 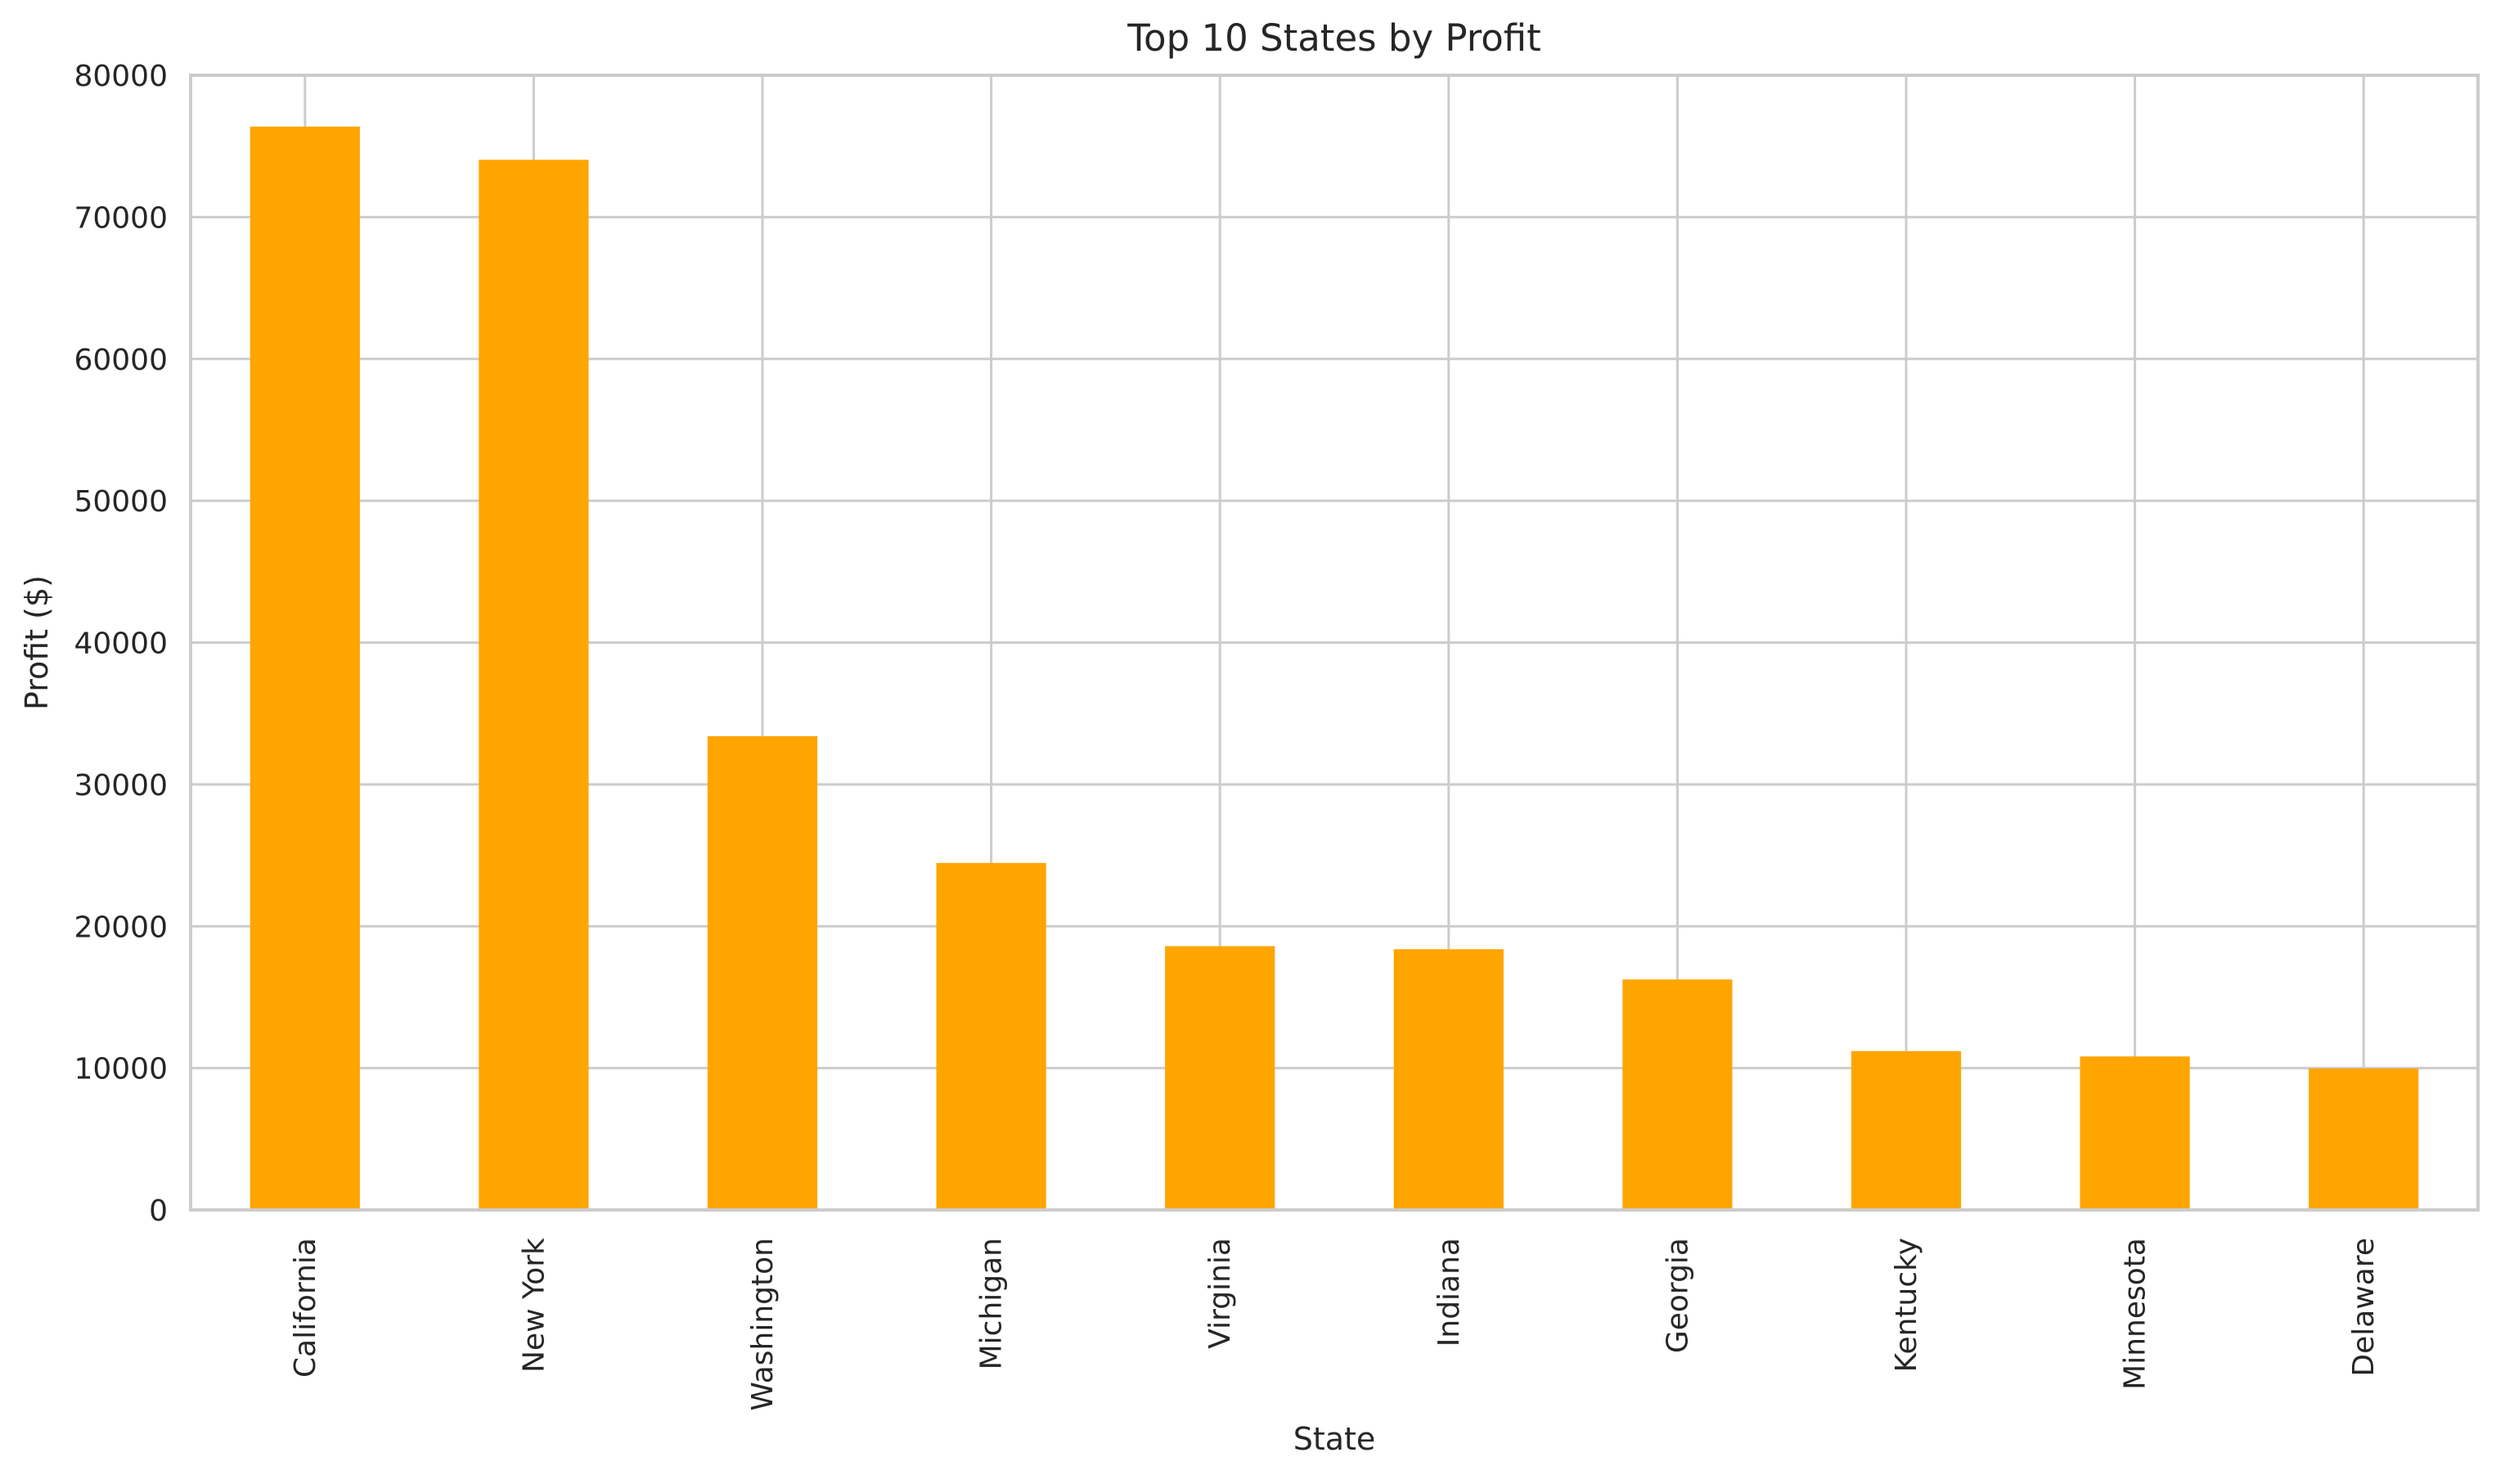 What do you see at coordinates (1906, 1305) in the screenshot?
I see `x-tick-label: Kentucky` at bounding box center [1906, 1305].